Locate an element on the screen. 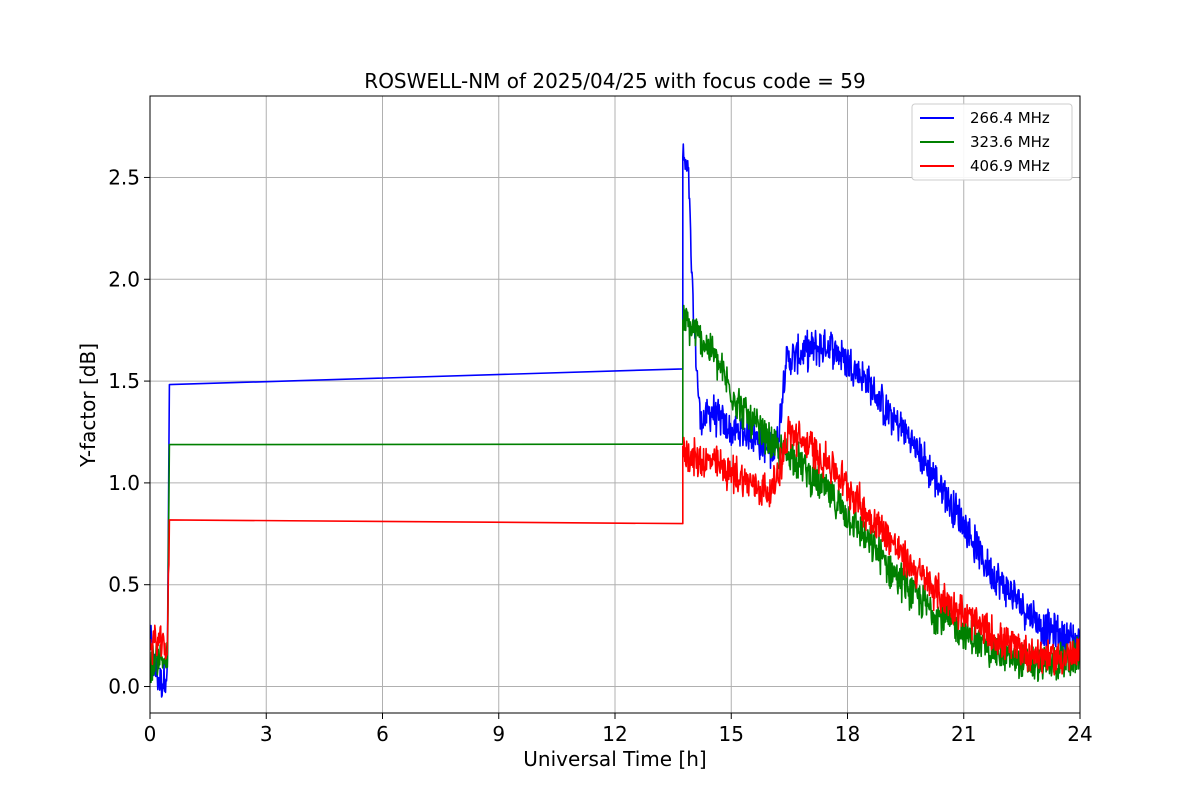 This screenshot has height=800, width=1200. x-tick-label: 3 is located at coordinates (266, 734).